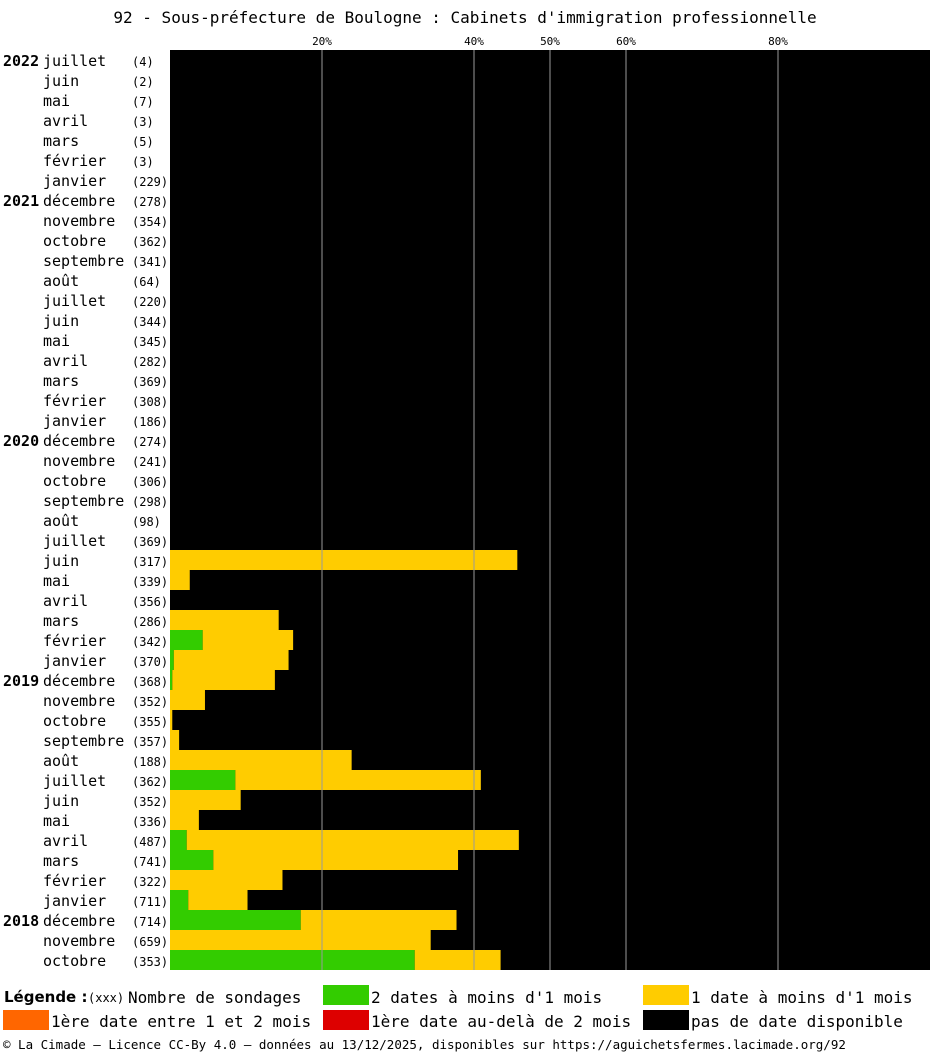  What do you see at coordinates (150, 902) in the screenshot?
I see `count-label: (711)` at bounding box center [150, 902].